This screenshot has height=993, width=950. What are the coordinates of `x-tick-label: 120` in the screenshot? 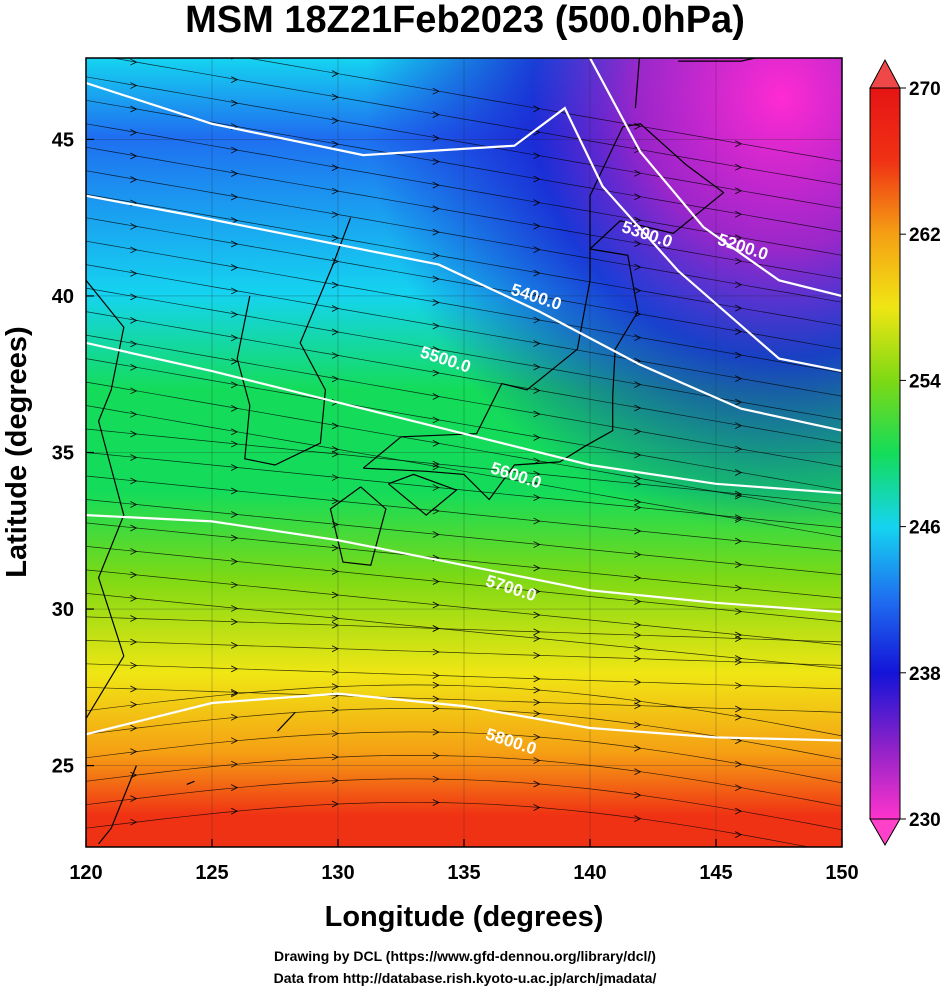 It's located at (85, 873).